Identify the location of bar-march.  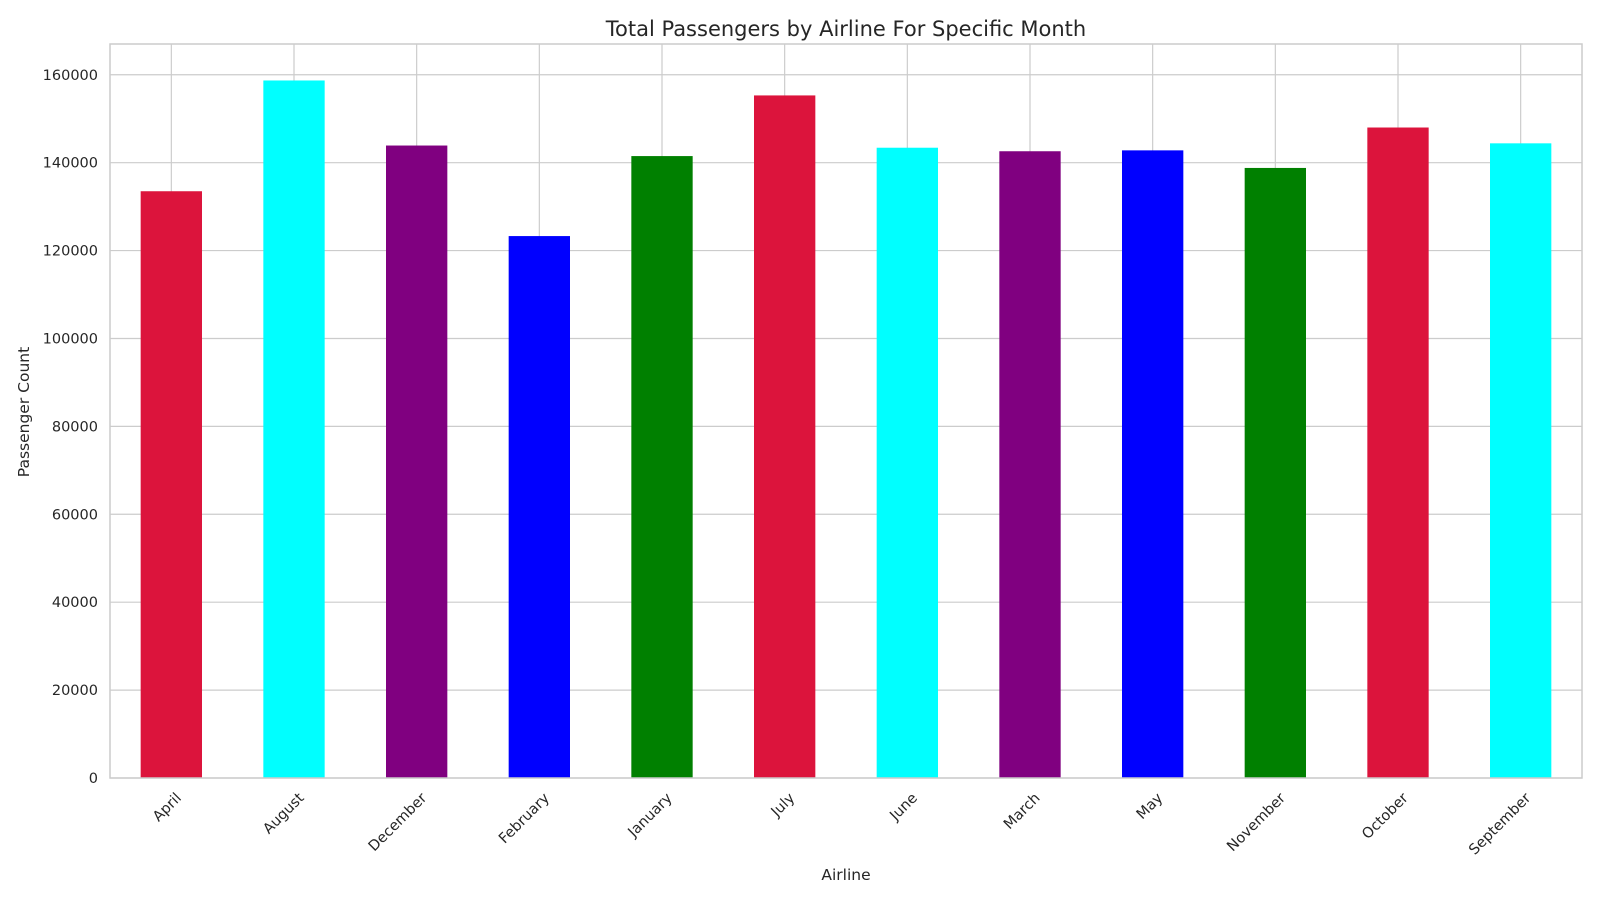
(1030, 465).